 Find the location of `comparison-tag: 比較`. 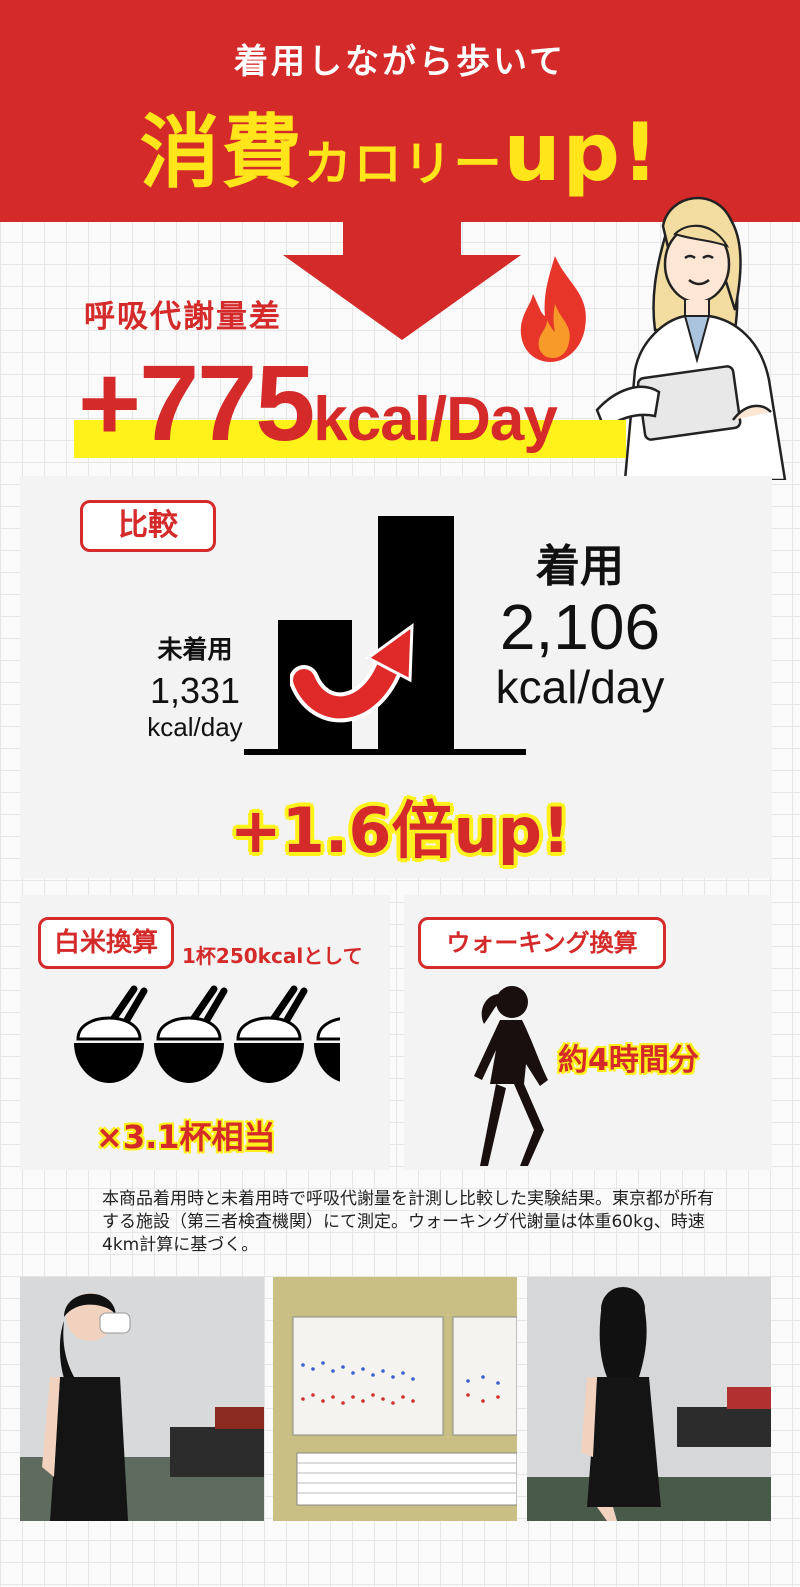

comparison-tag: 比較 is located at coordinates (148, 526).